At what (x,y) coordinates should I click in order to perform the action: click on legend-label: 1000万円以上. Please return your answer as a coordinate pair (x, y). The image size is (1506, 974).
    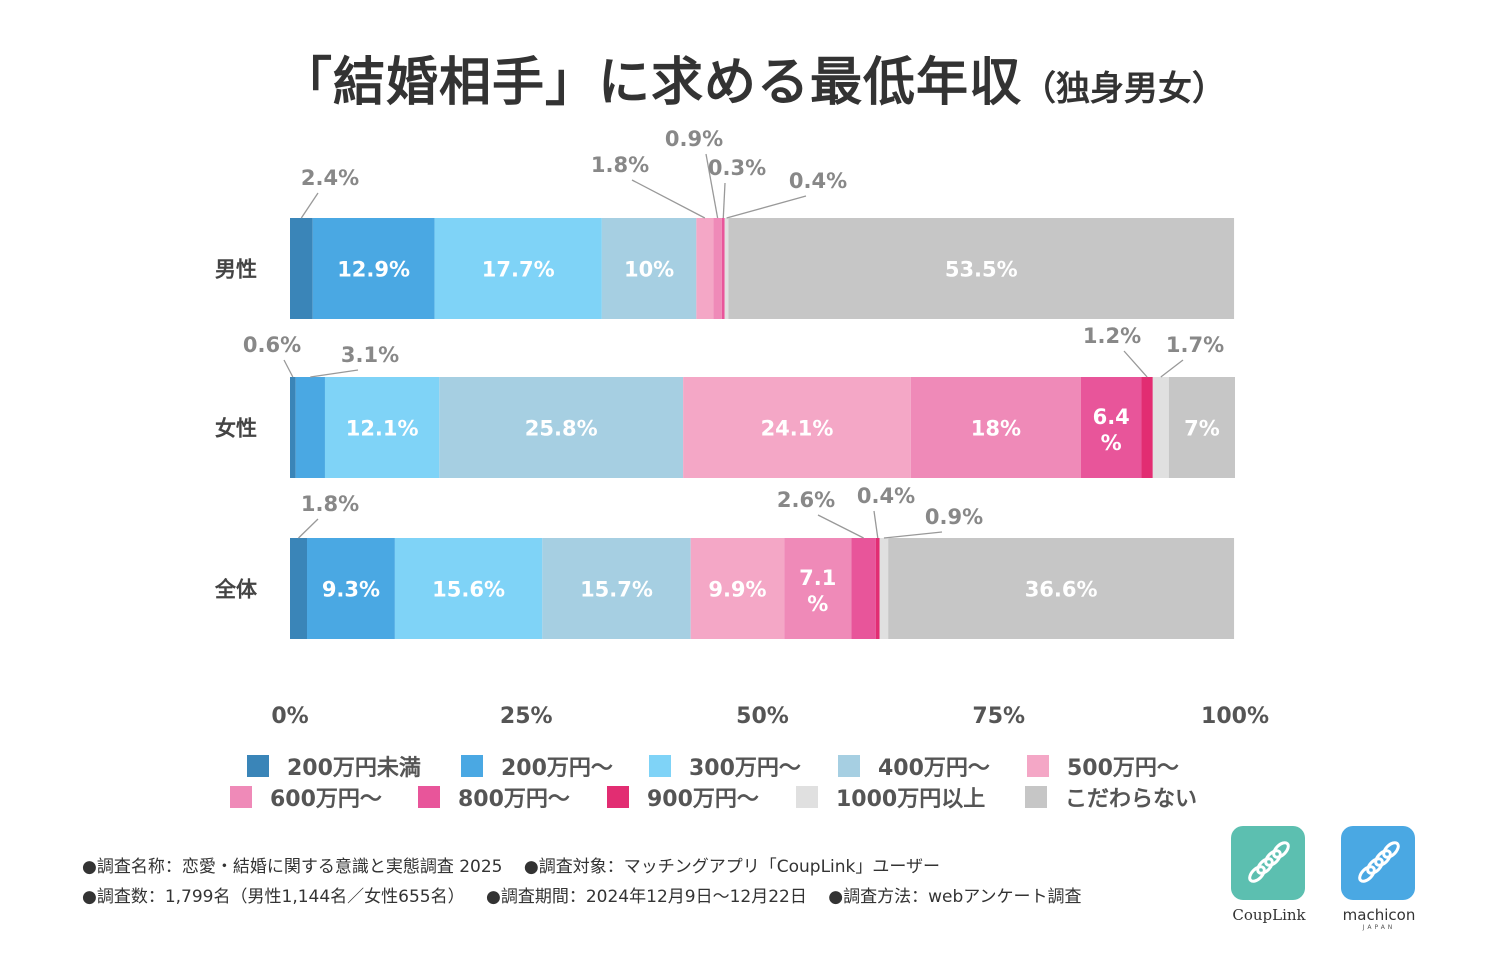
    Looking at the image, I should click on (911, 799).